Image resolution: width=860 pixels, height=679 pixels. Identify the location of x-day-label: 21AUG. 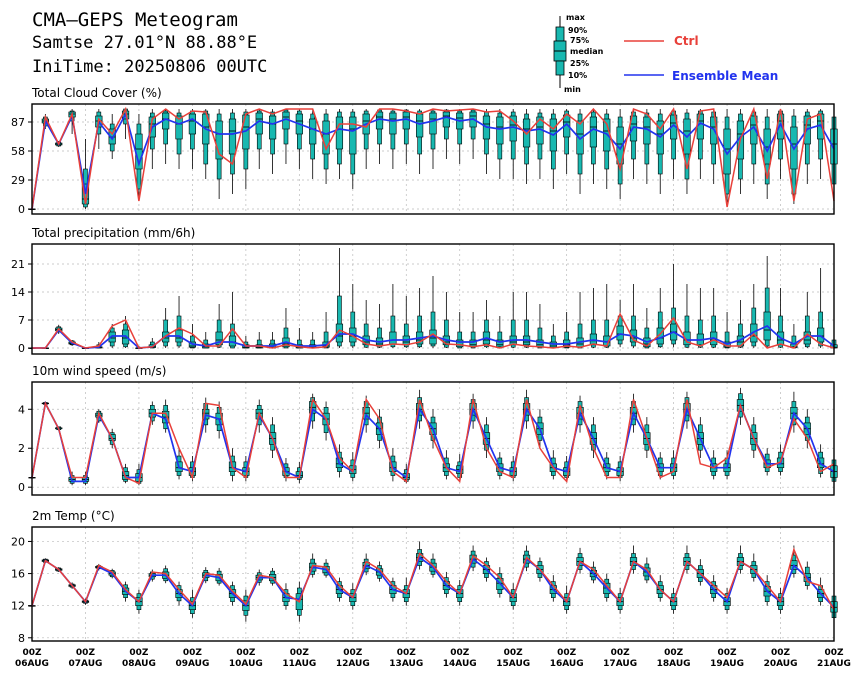
(834, 664).